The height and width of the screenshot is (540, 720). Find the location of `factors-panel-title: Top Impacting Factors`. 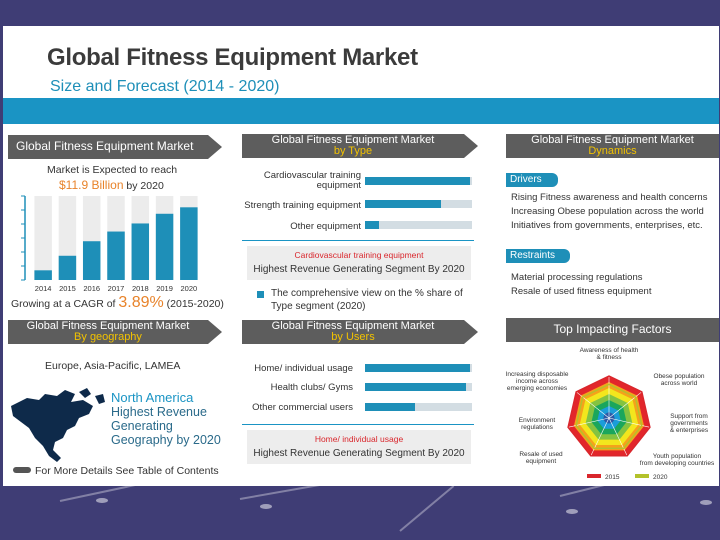

factors-panel-title: Top Impacting Factors is located at coordinates (612, 329).